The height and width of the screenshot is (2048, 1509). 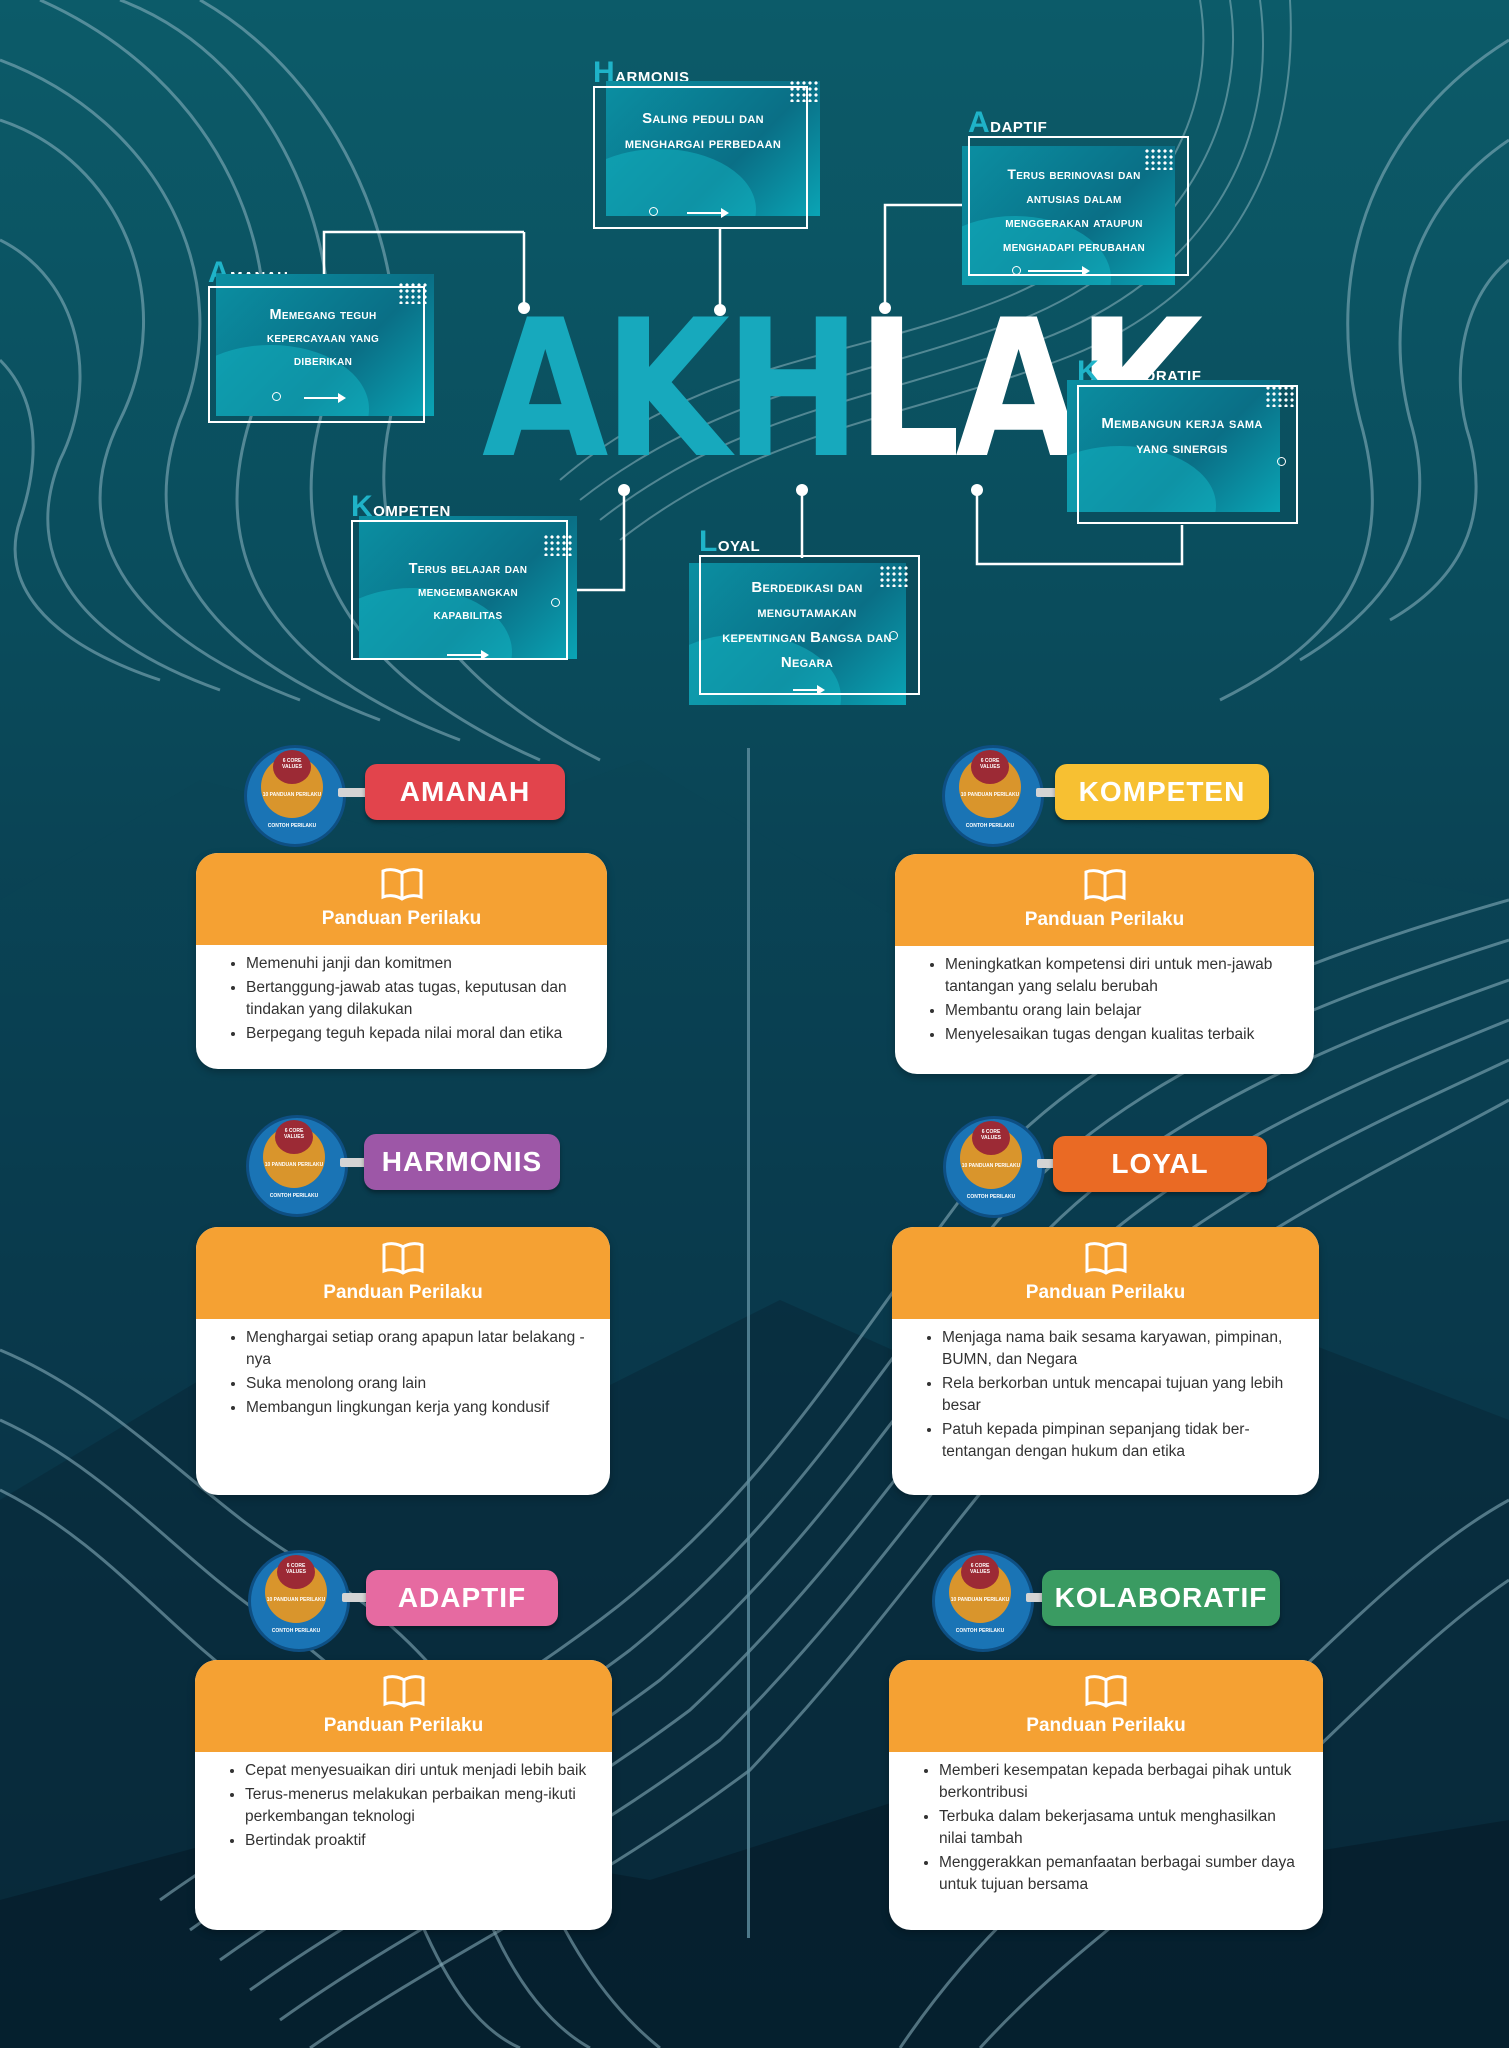 I want to click on diagram-connectors, so click(x=753, y=397).